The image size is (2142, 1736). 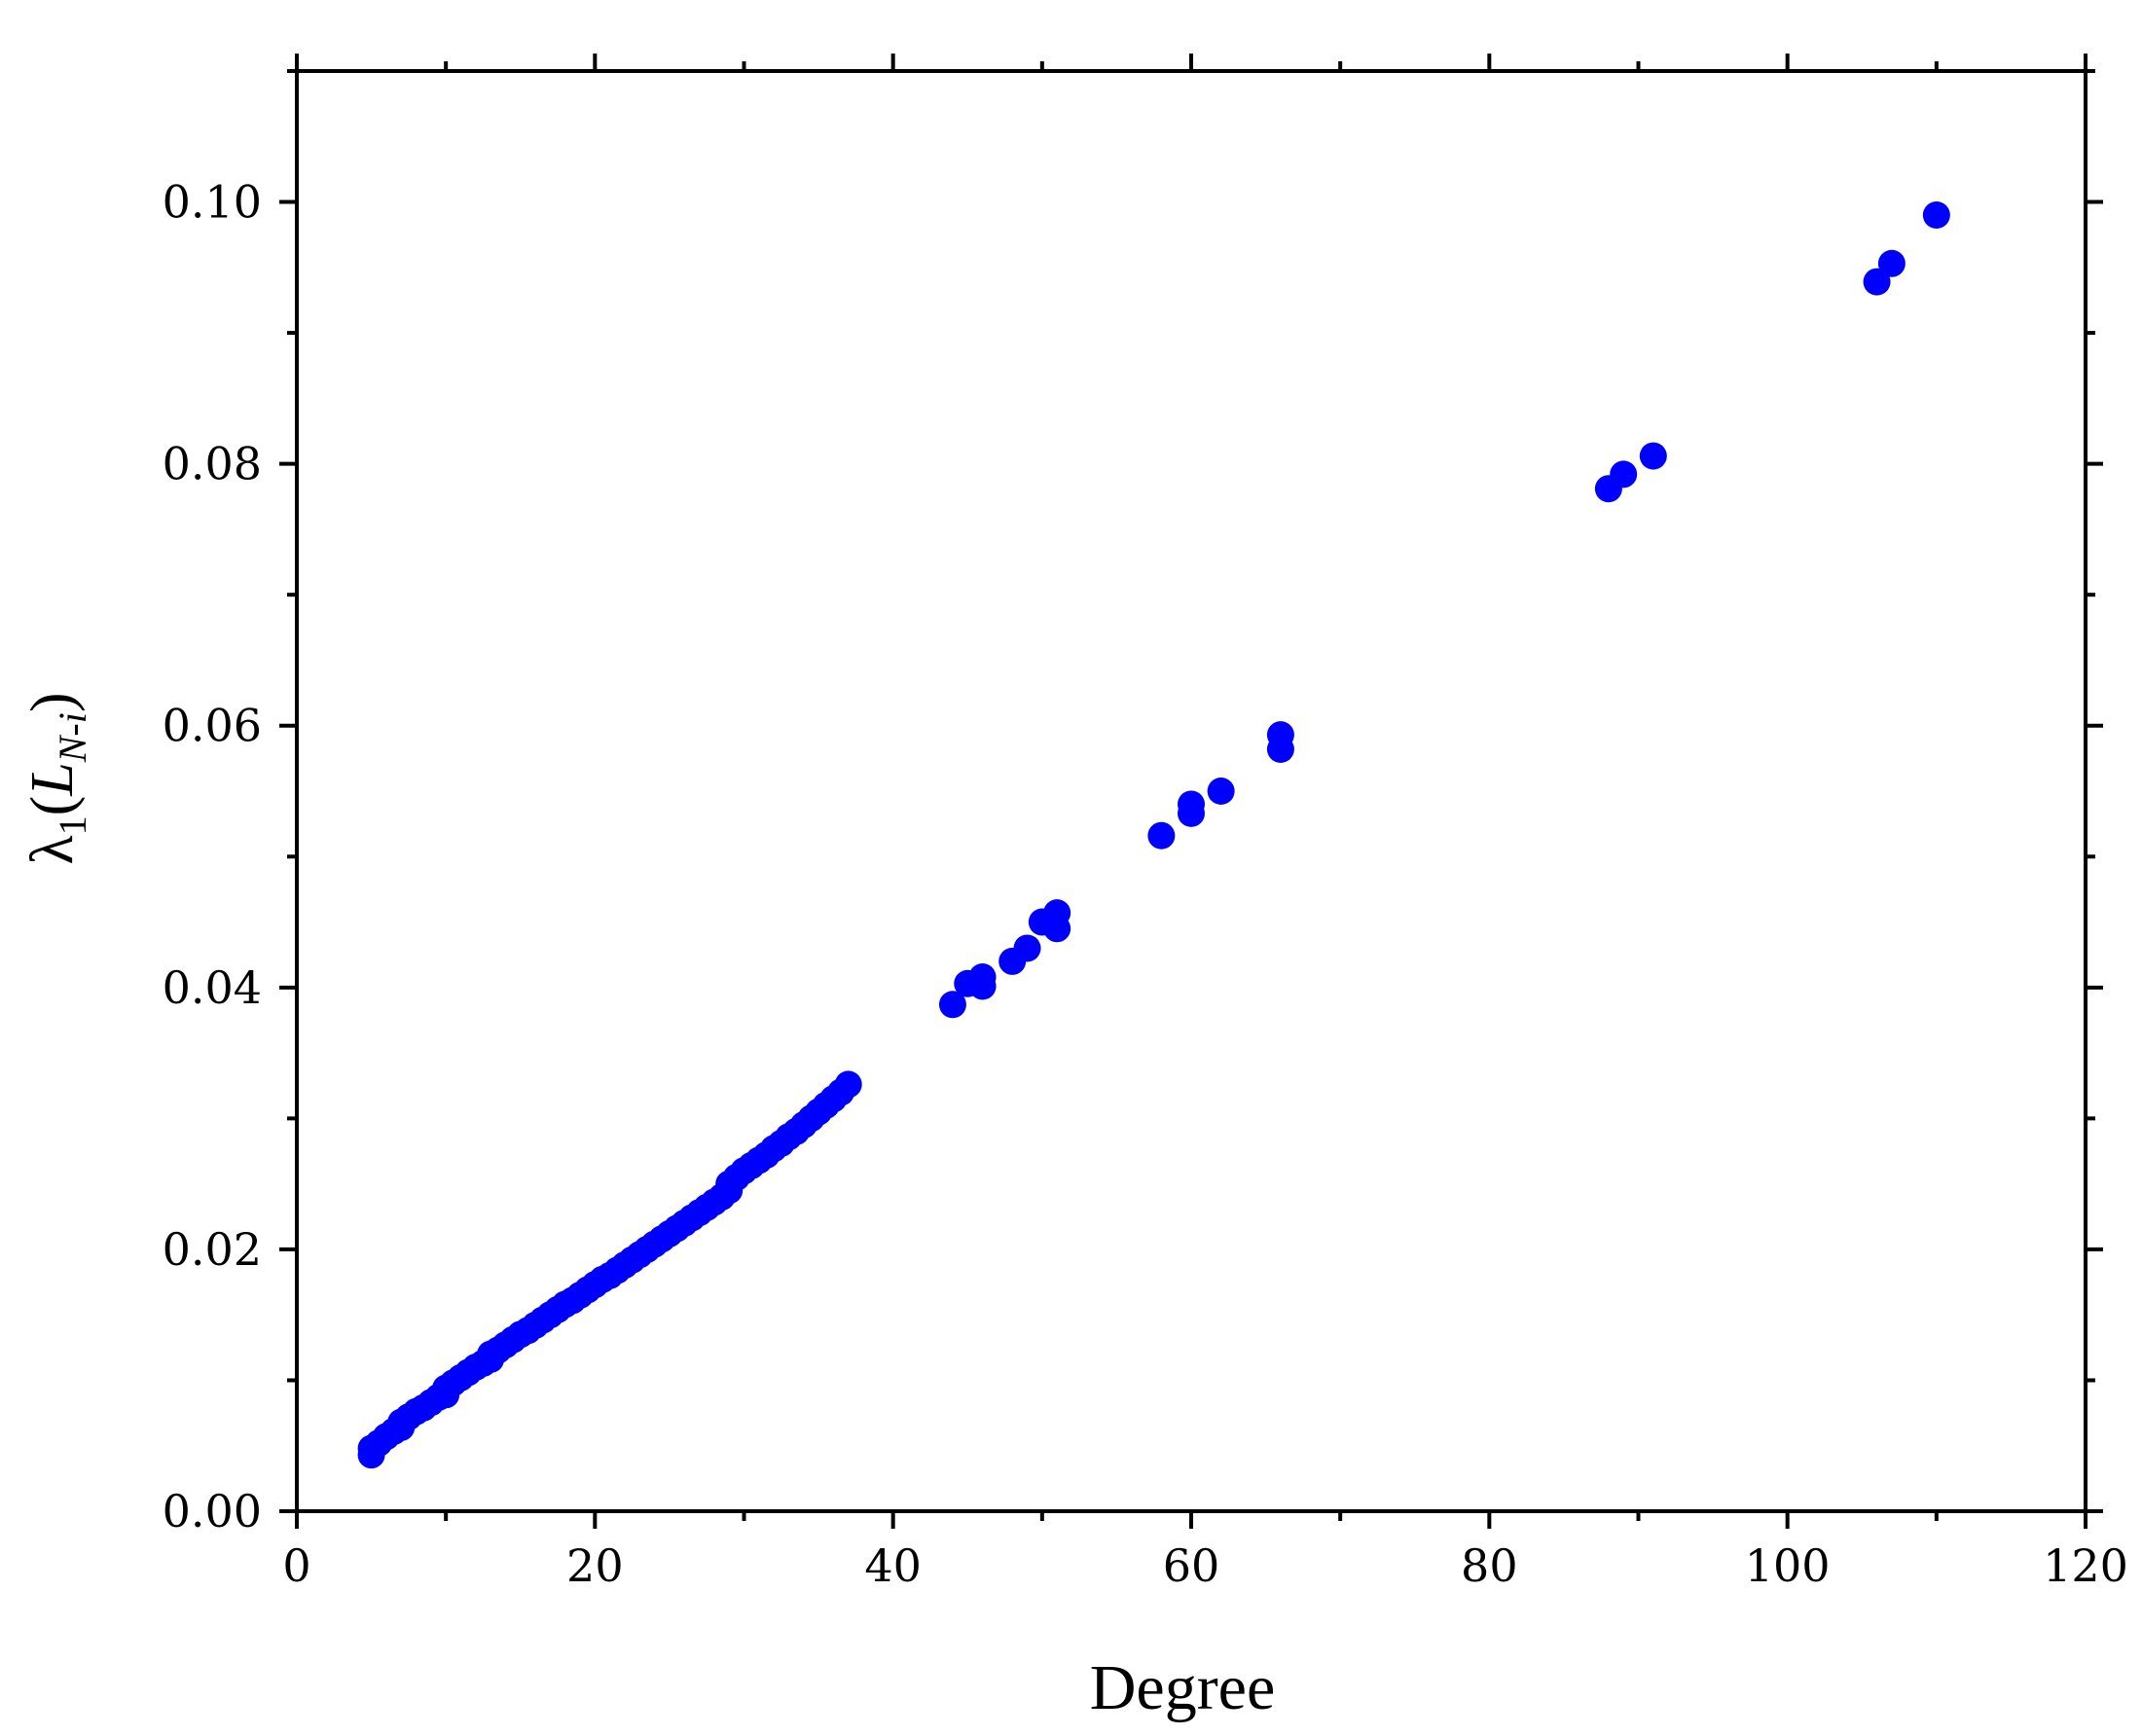 I want to click on x-tick-label: 80, so click(x=1489, y=1566).